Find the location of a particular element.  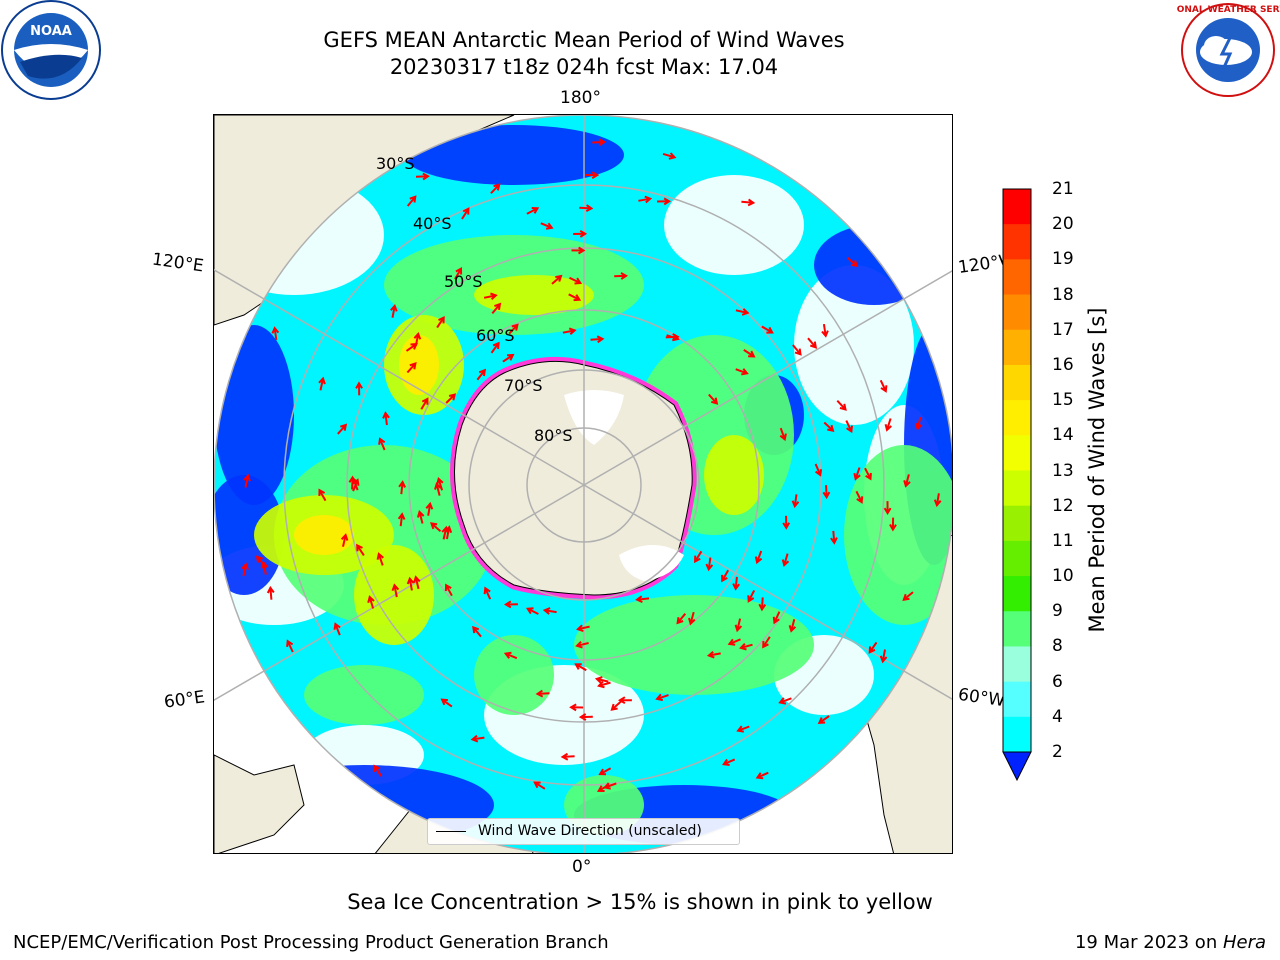

noaa-logo: NOAA is located at coordinates (51, 50).